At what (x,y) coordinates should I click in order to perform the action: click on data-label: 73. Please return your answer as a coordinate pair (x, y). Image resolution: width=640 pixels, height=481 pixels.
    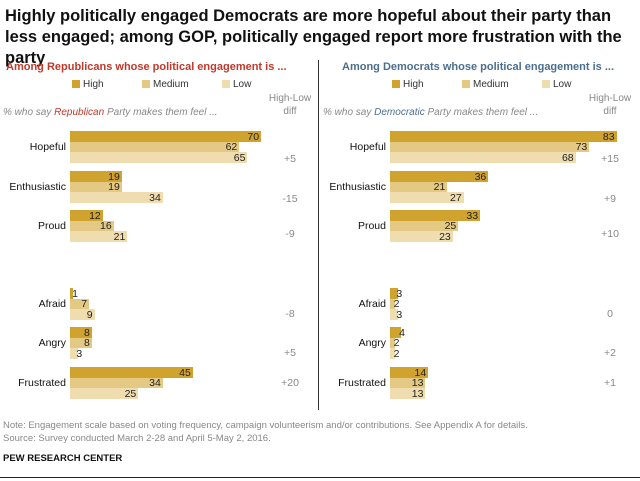
    Looking at the image, I should click on (581, 147).